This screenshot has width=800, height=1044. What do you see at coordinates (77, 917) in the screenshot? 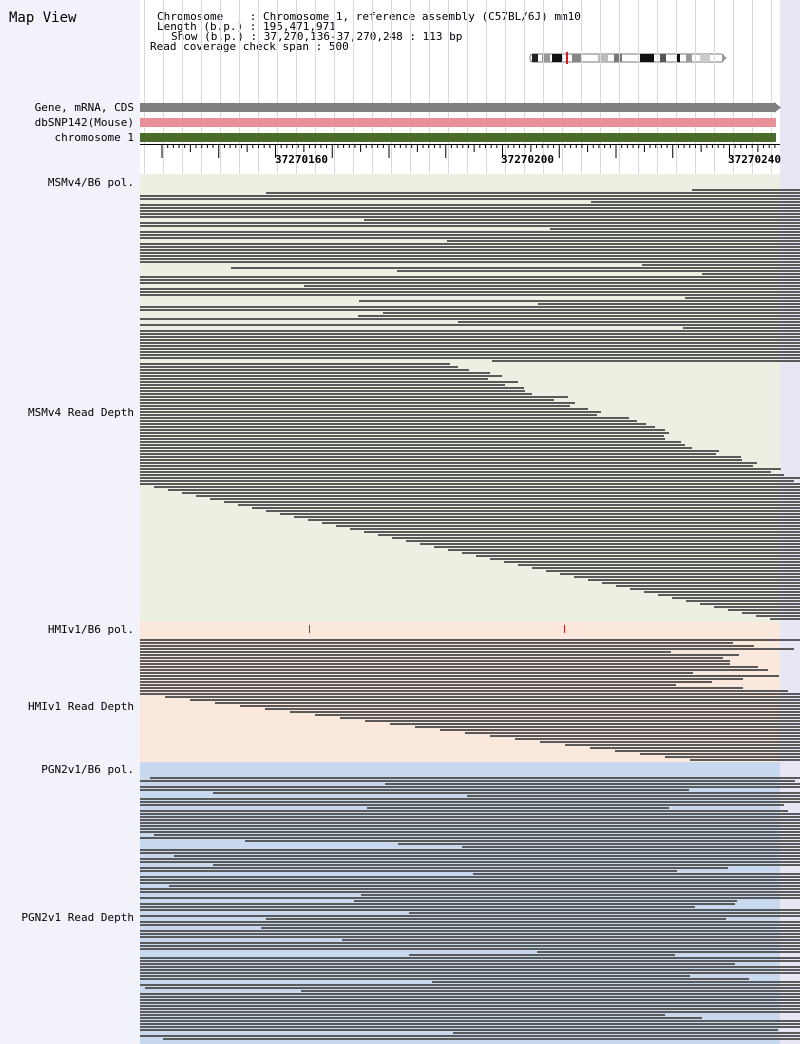
I see `pgn2v1-depth-label: PGN2v1 Read Depth` at bounding box center [77, 917].